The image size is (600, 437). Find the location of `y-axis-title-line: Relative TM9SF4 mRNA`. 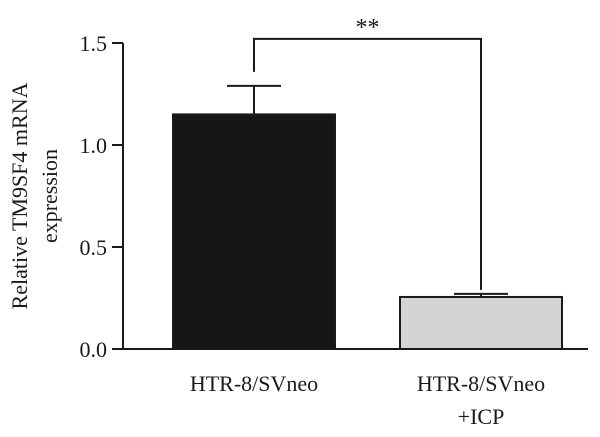

y-axis-title-line: Relative TM9SF4 mRNA is located at coordinates (19, 195).